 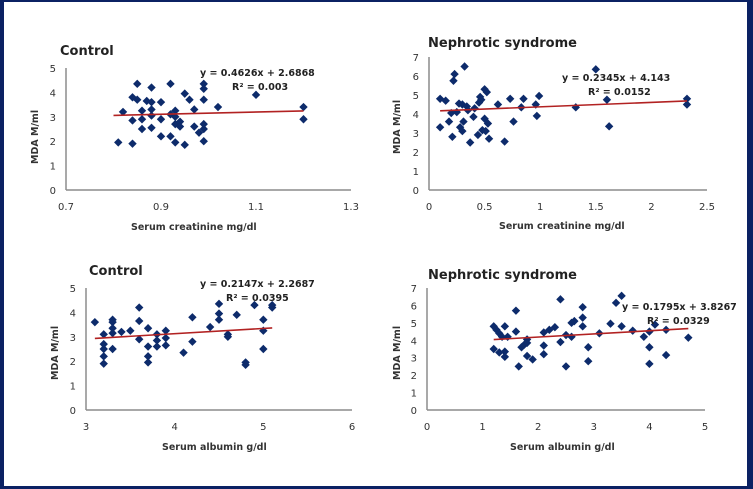 What do you see at coordinates (86, 427) in the screenshot?
I see `x-tick-label: 3` at bounding box center [86, 427].